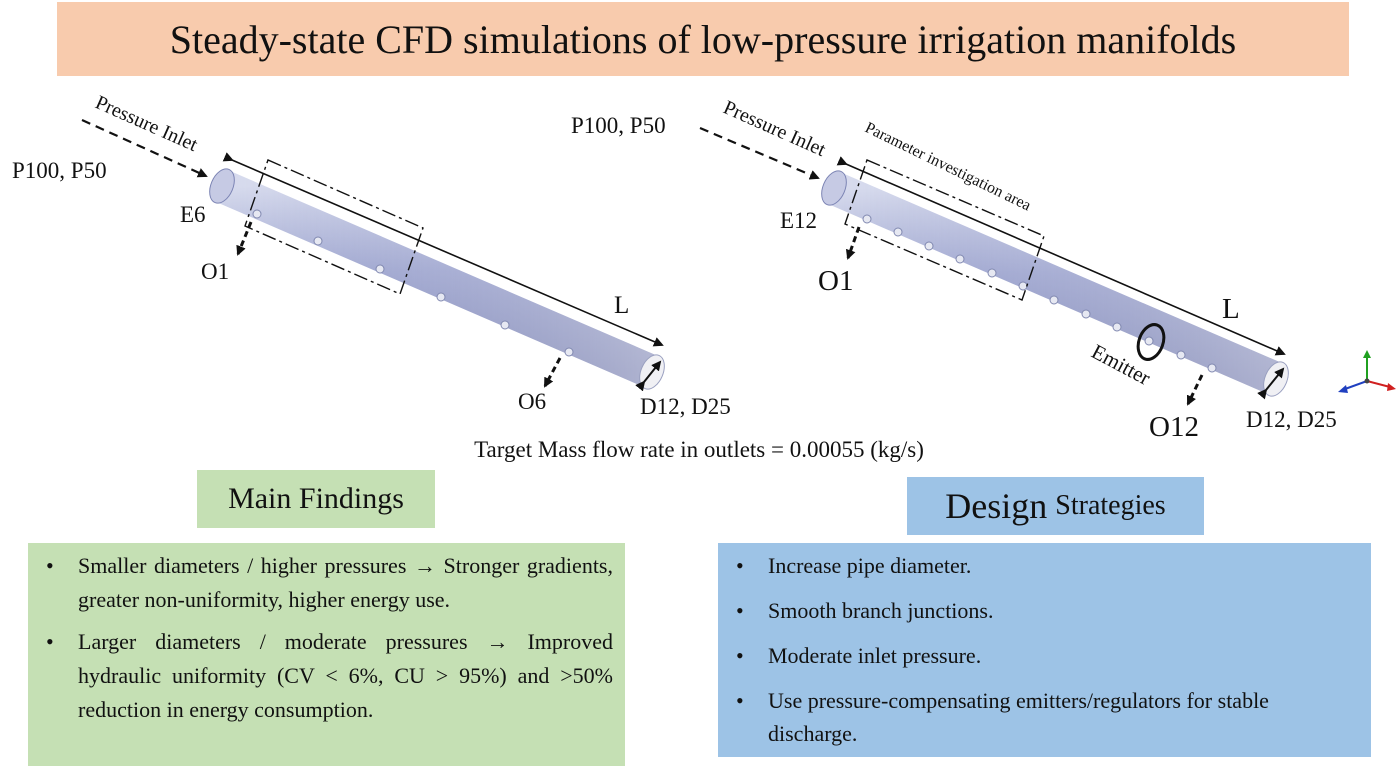  What do you see at coordinates (244, 238) in the screenshot?
I see `left-outlet-arrow-first` at bounding box center [244, 238].